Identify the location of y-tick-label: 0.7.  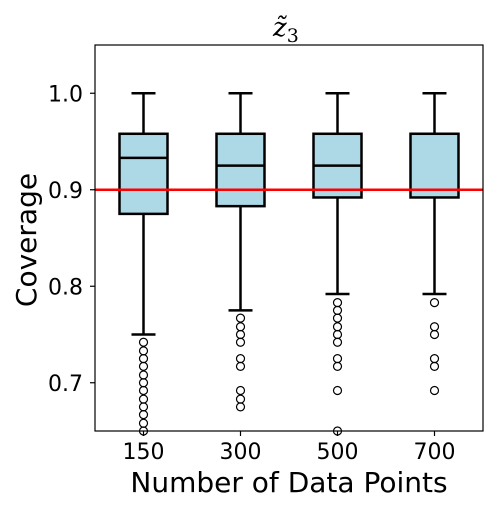
(65, 384).